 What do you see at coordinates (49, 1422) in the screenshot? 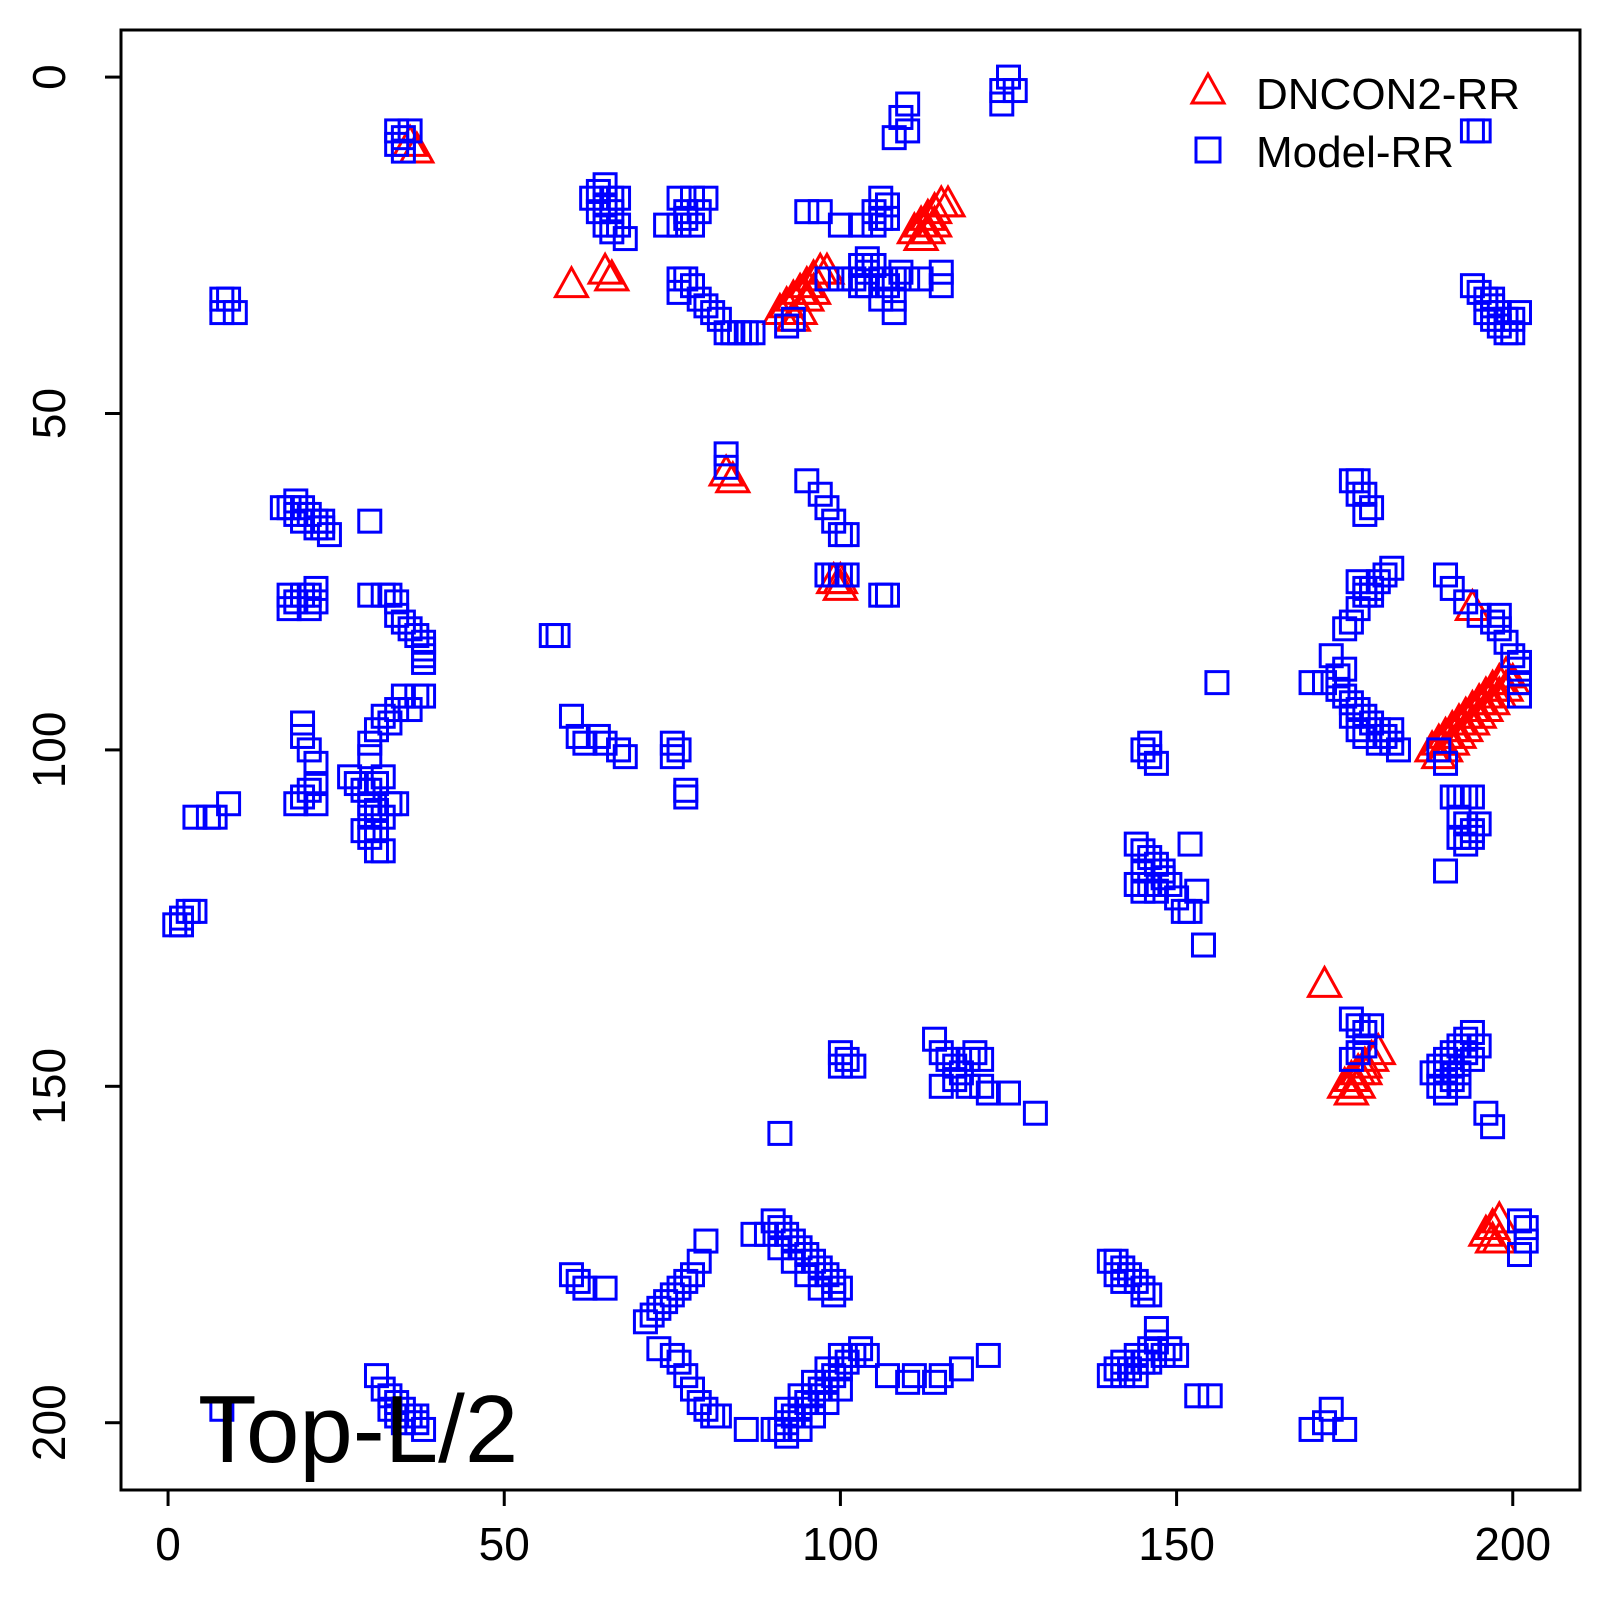
I see `y-tick-label: 200` at bounding box center [49, 1422].